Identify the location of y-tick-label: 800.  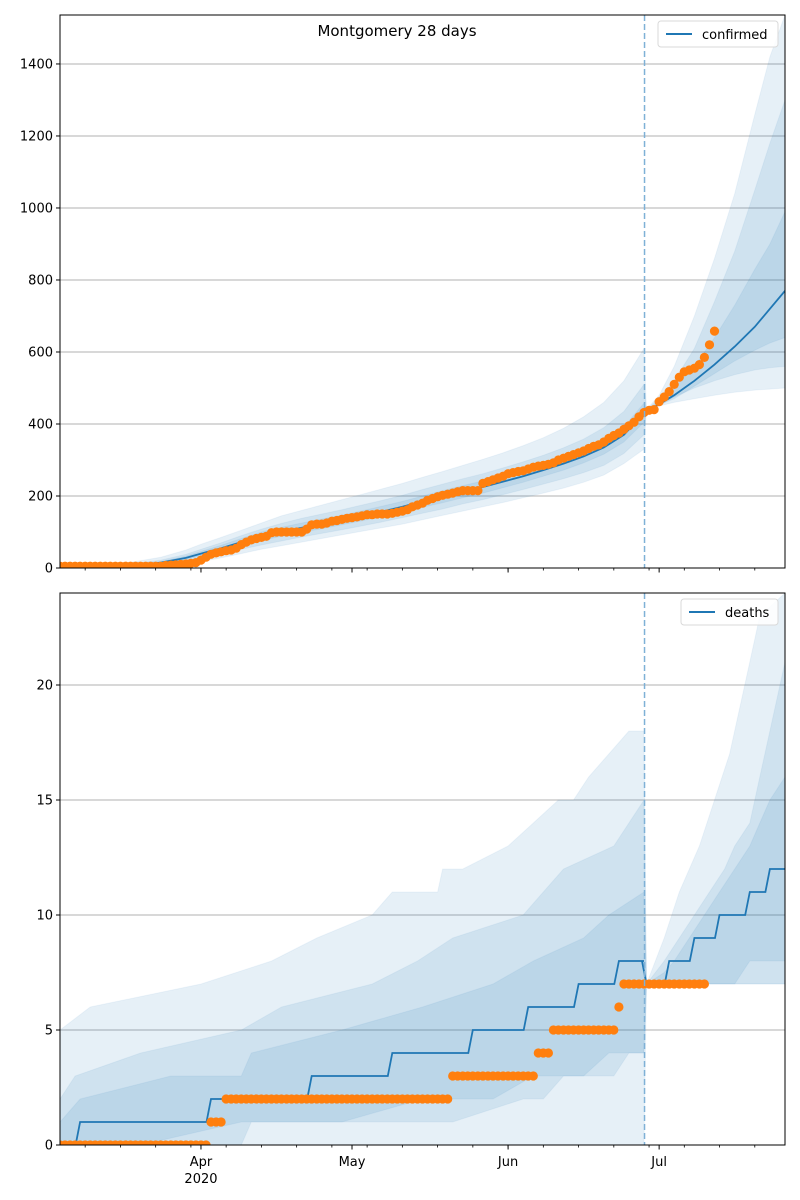
(40, 280).